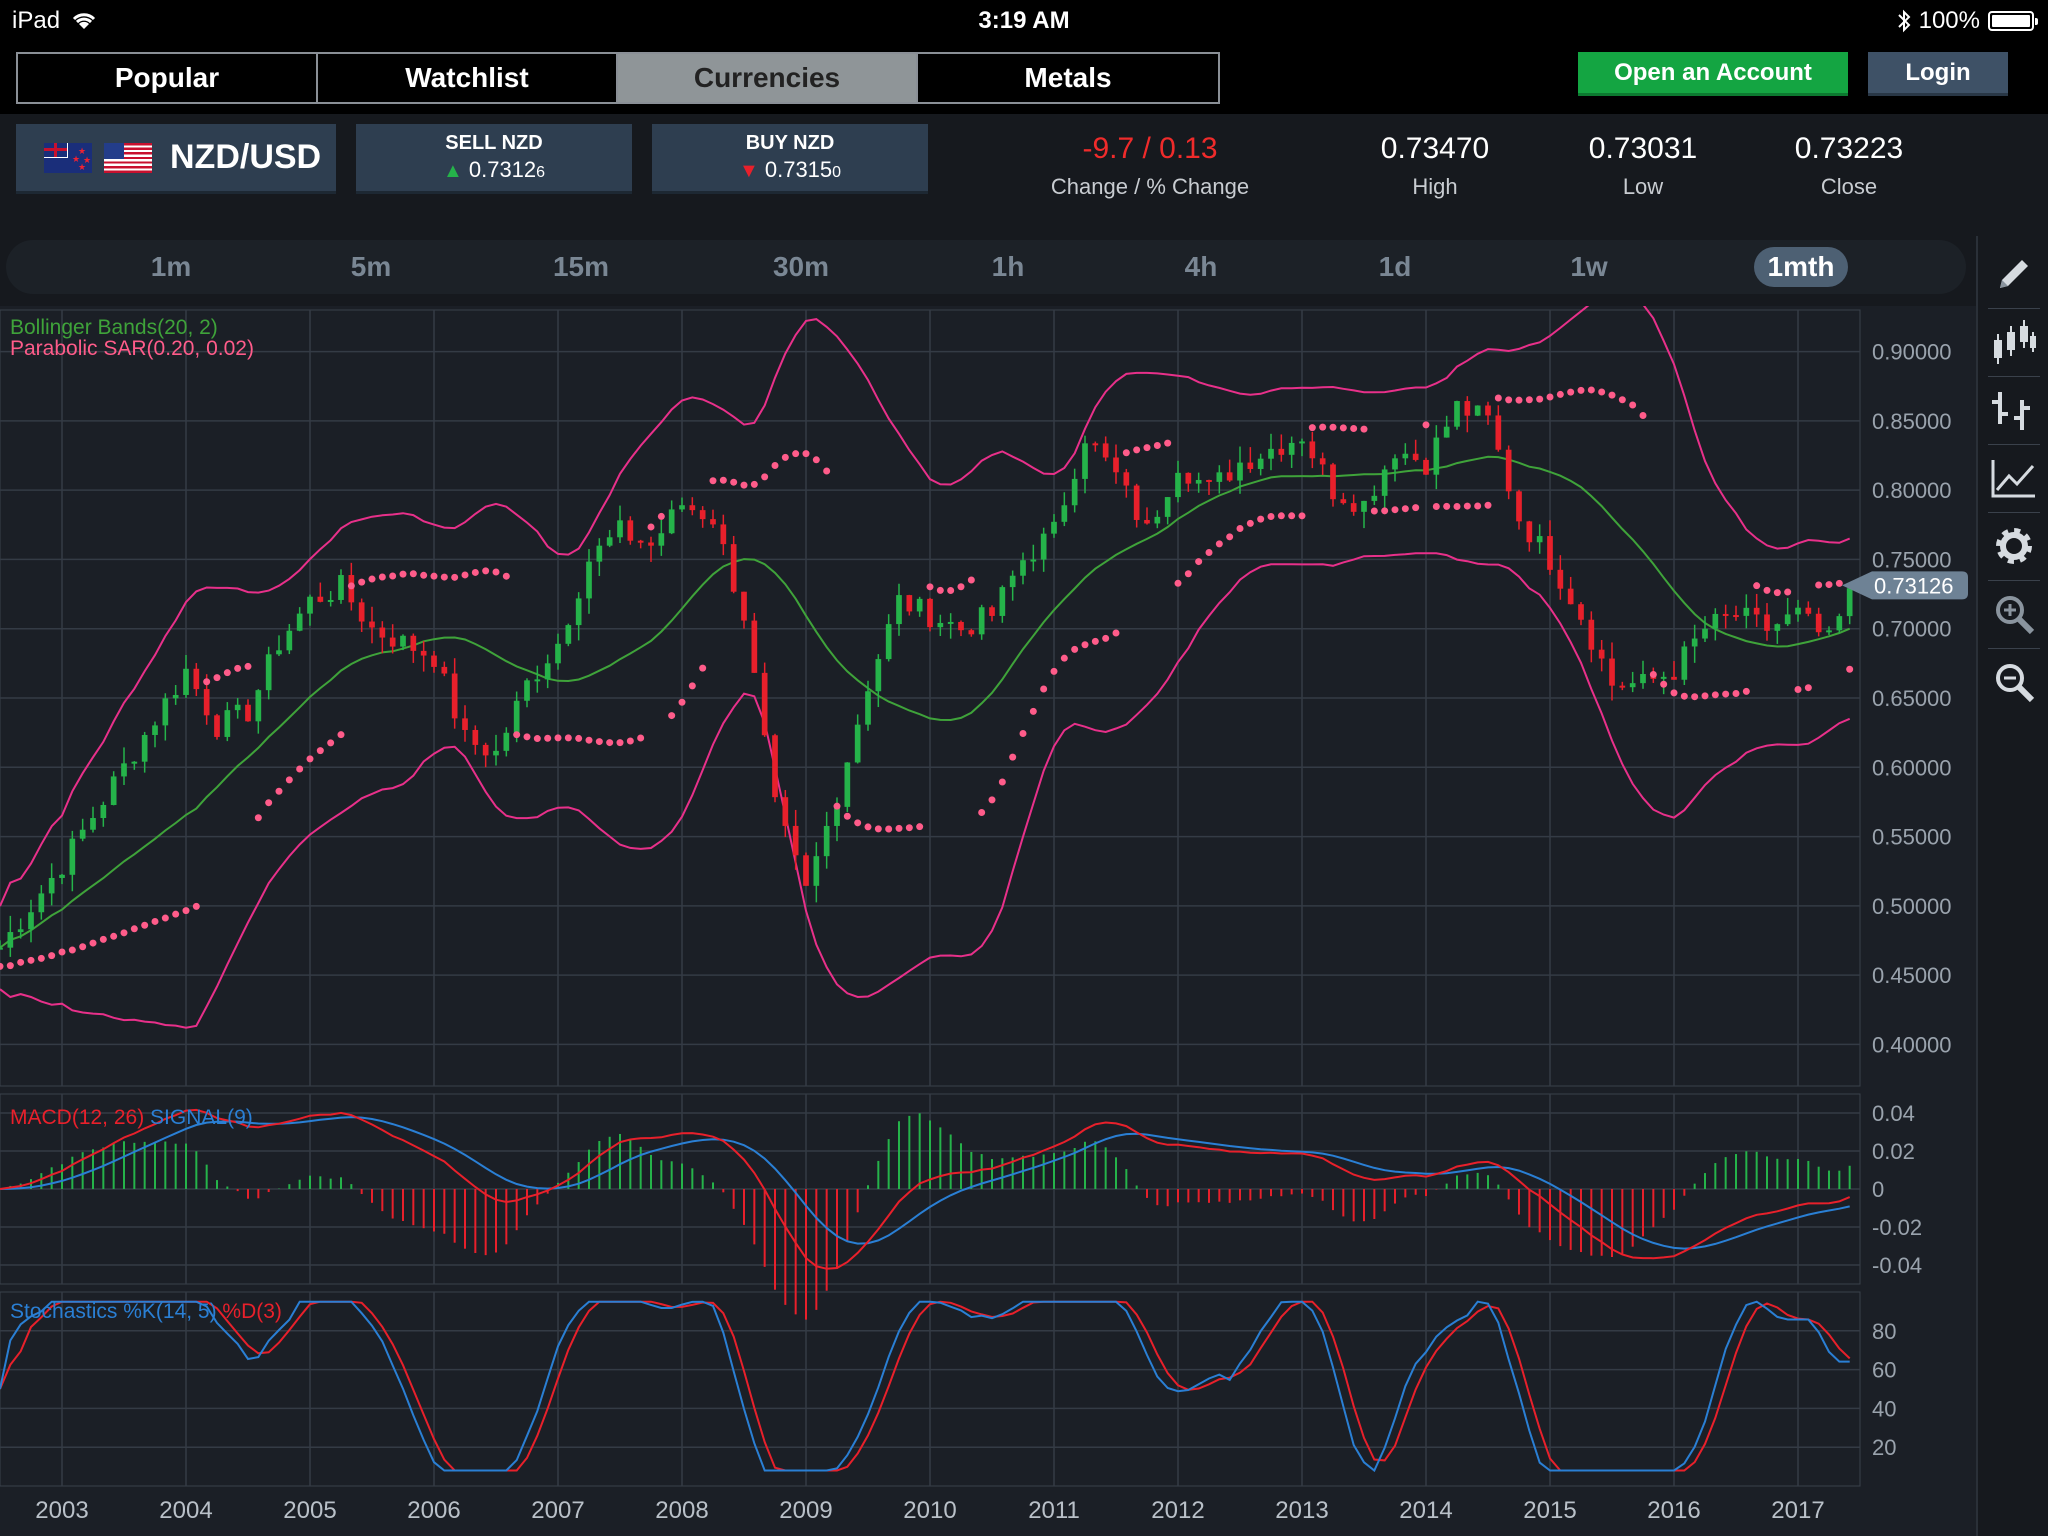 This screenshot has width=2048, height=1536. Describe the element at coordinates (1912, 421) in the screenshot. I see `price-axis-label: 0.85000` at that location.